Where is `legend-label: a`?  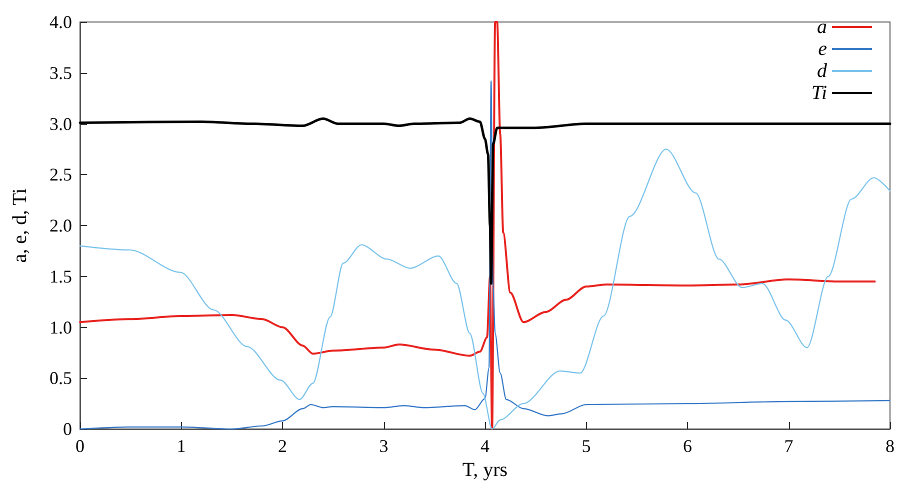
legend-label: a is located at coordinates (822, 27).